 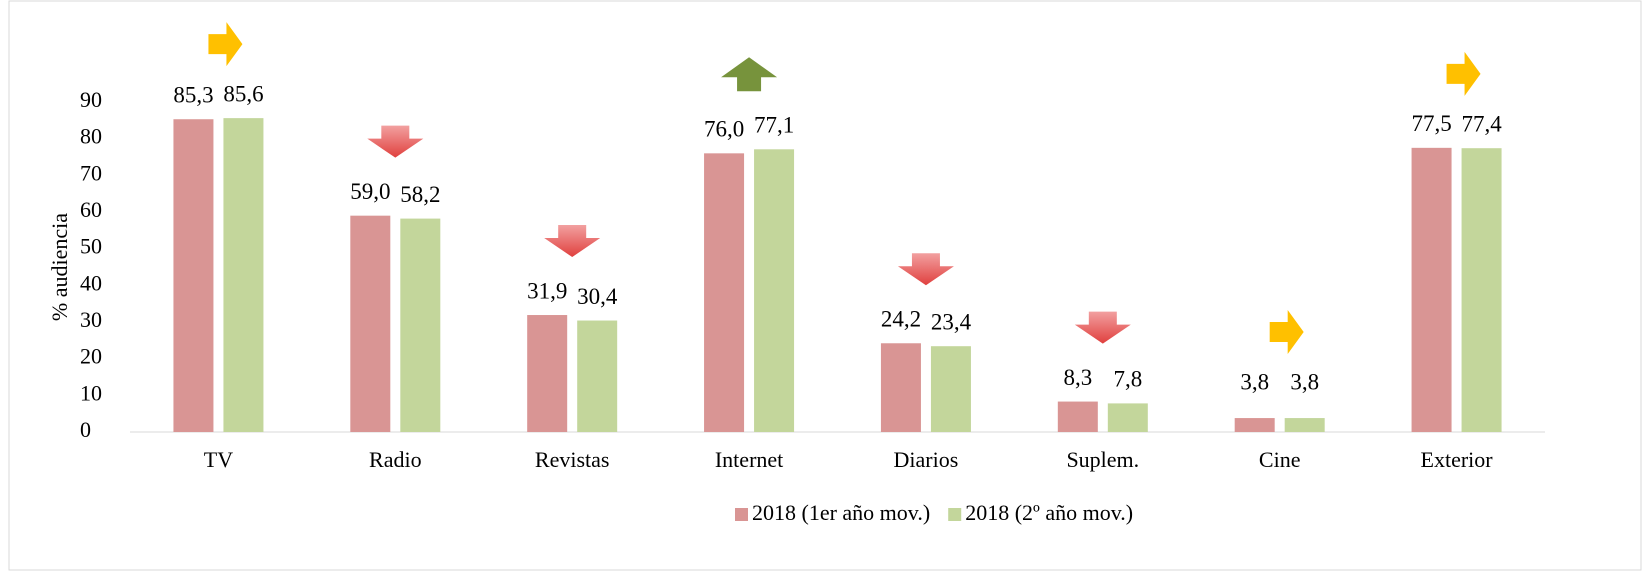 I want to click on value-label: 77,1, so click(x=774, y=125).